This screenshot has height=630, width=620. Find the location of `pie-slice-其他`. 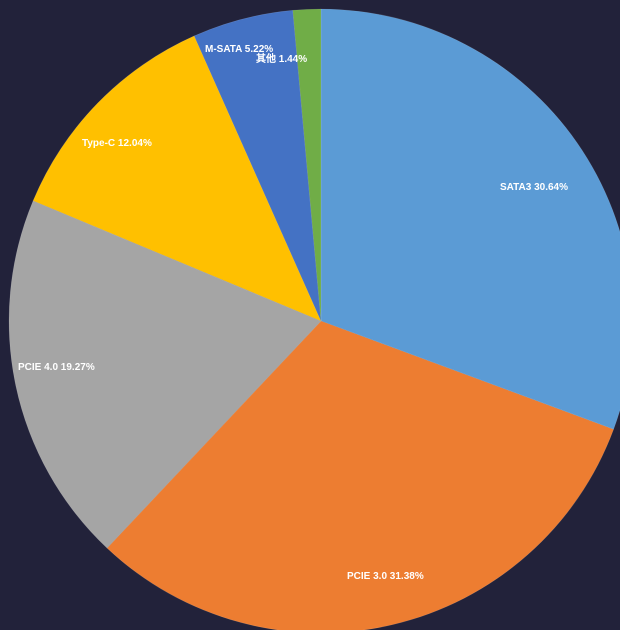

pie-slice-其他 is located at coordinates (307, 165).